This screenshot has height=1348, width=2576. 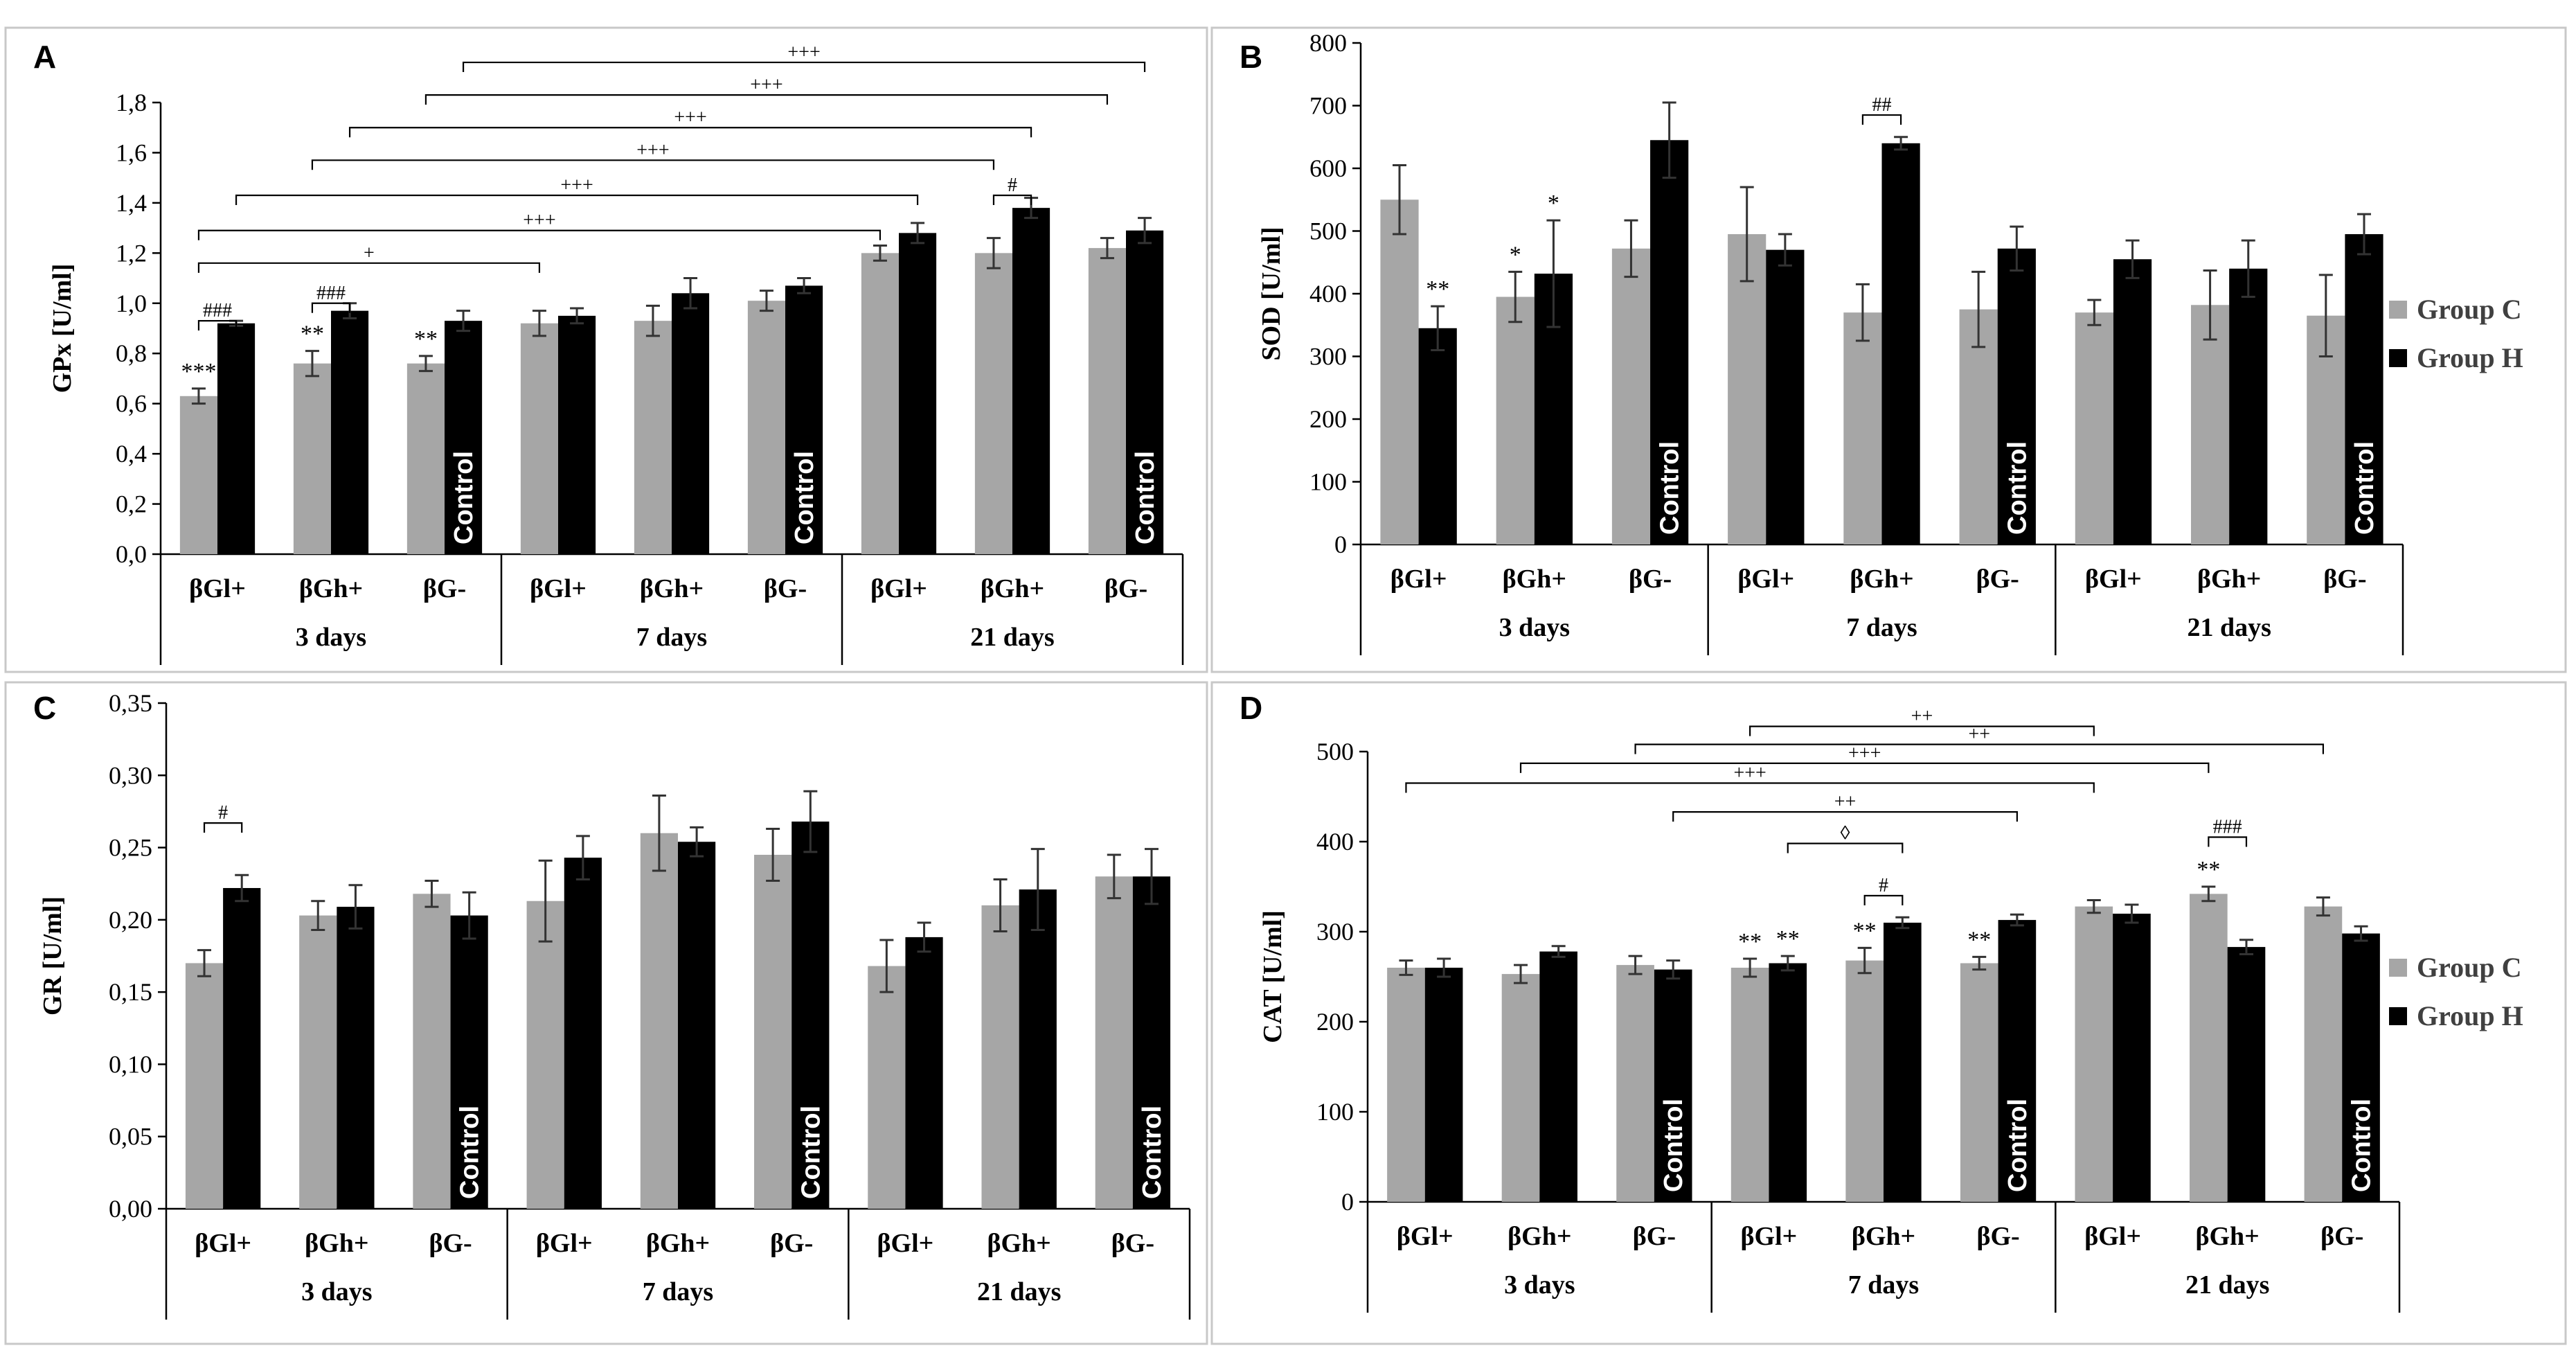 What do you see at coordinates (313, 334) in the screenshot?
I see `significance-mark: **` at bounding box center [313, 334].